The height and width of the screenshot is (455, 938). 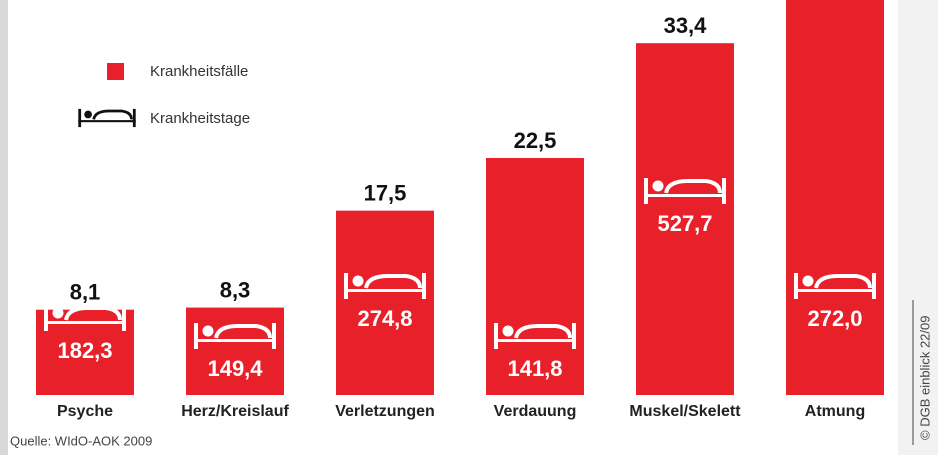 What do you see at coordinates (385, 411) in the screenshot?
I see `x-tick-label: Verletzungen` at bounding box center [385, 411].